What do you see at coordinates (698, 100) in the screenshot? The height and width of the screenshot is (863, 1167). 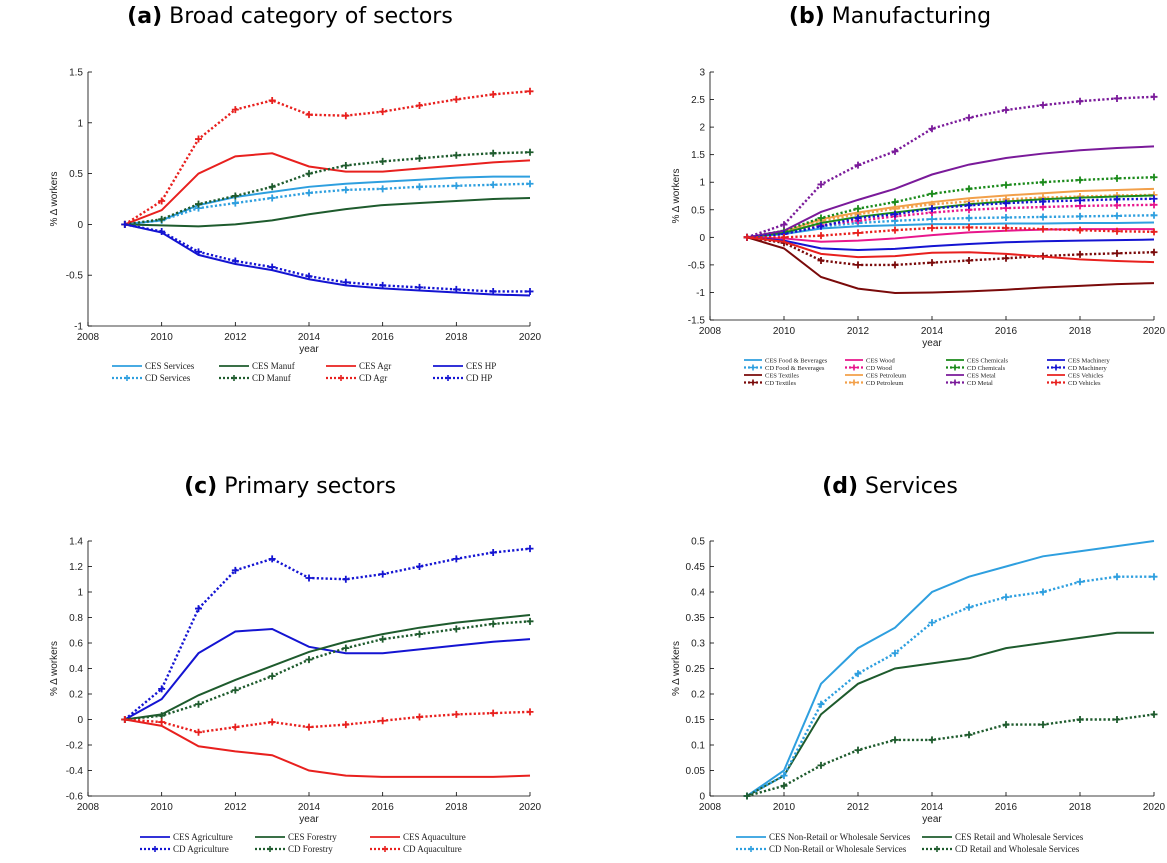 I see `y-tick-label: 2.5` at bounding box center [698, 100].